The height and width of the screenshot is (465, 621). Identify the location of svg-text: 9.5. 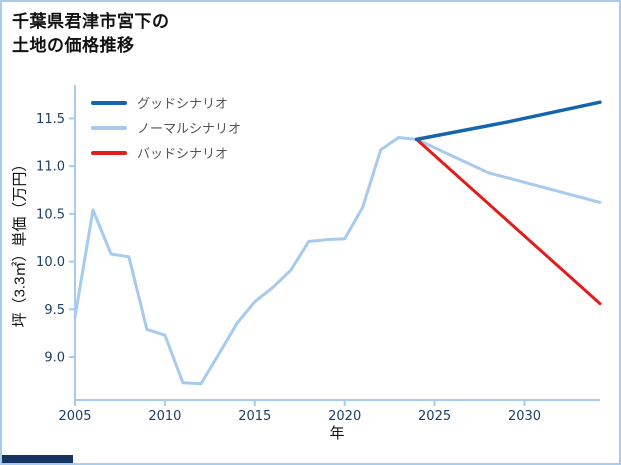
(54, 310).